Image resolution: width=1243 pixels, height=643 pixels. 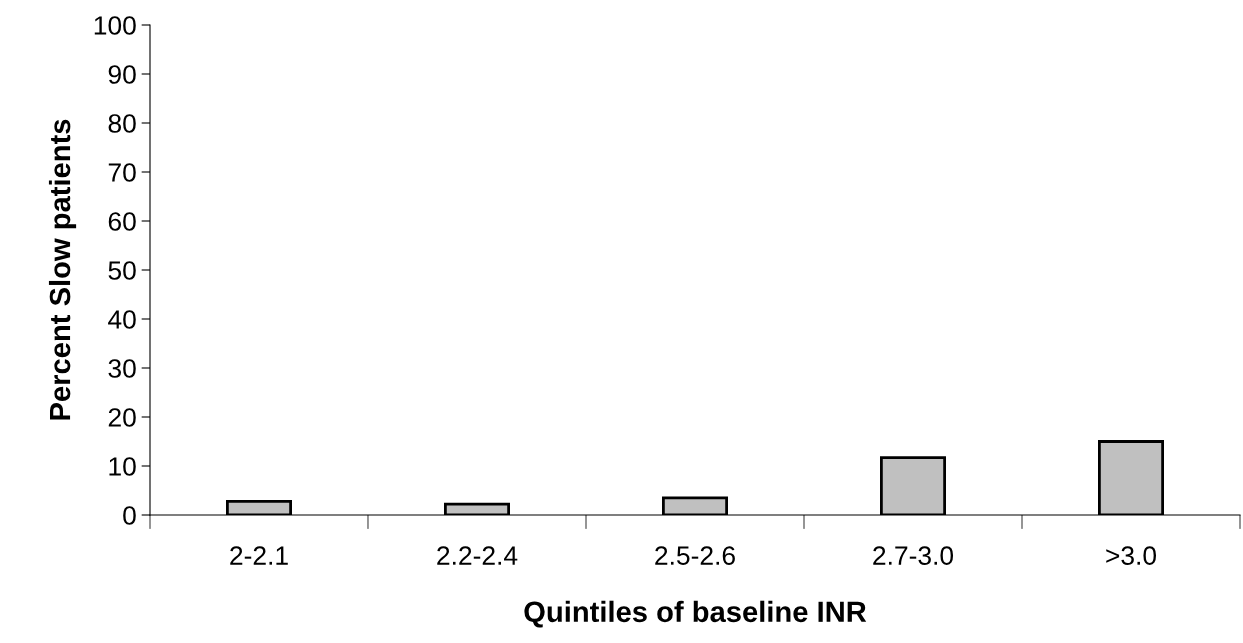 What do you see at coordinates (122, 319) in the screenshot?
I see `y-tick-label: 40` at bounding box center [122, 319].